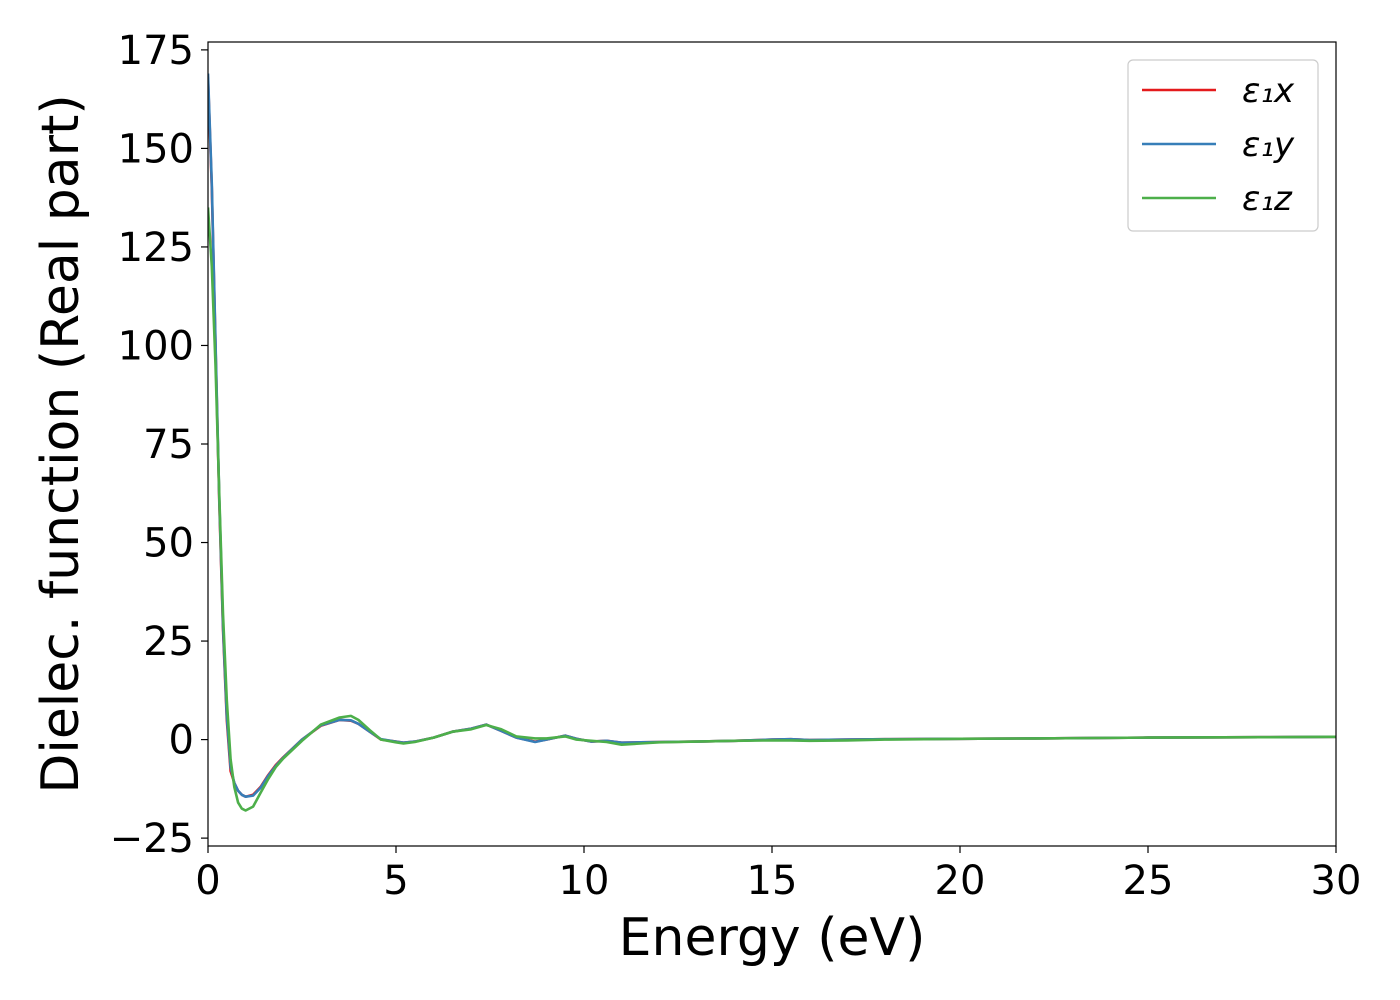  What do you see at coordinates (156, 51) in the screenshot?
I see `y-tick-label: 175` at bounding box center [156, 51].